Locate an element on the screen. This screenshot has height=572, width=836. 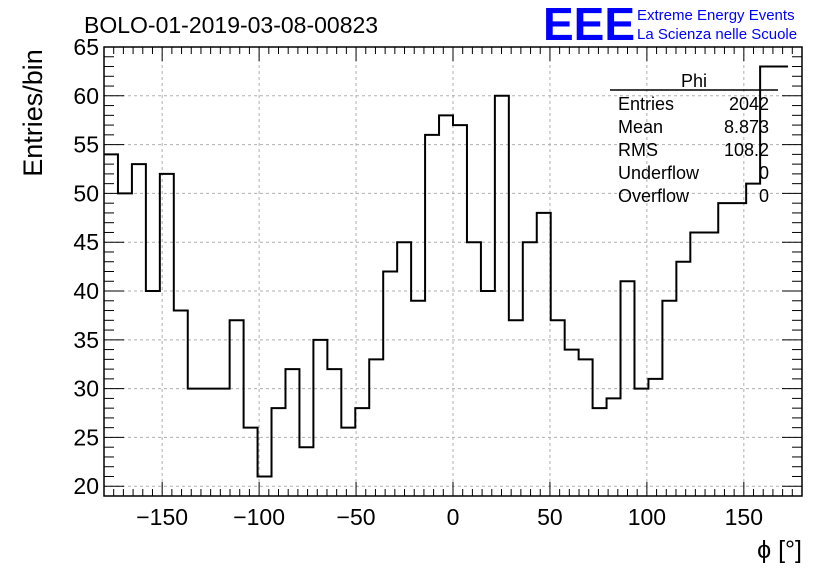
y-tick-label: 50 is located at coordinates (86, 193).